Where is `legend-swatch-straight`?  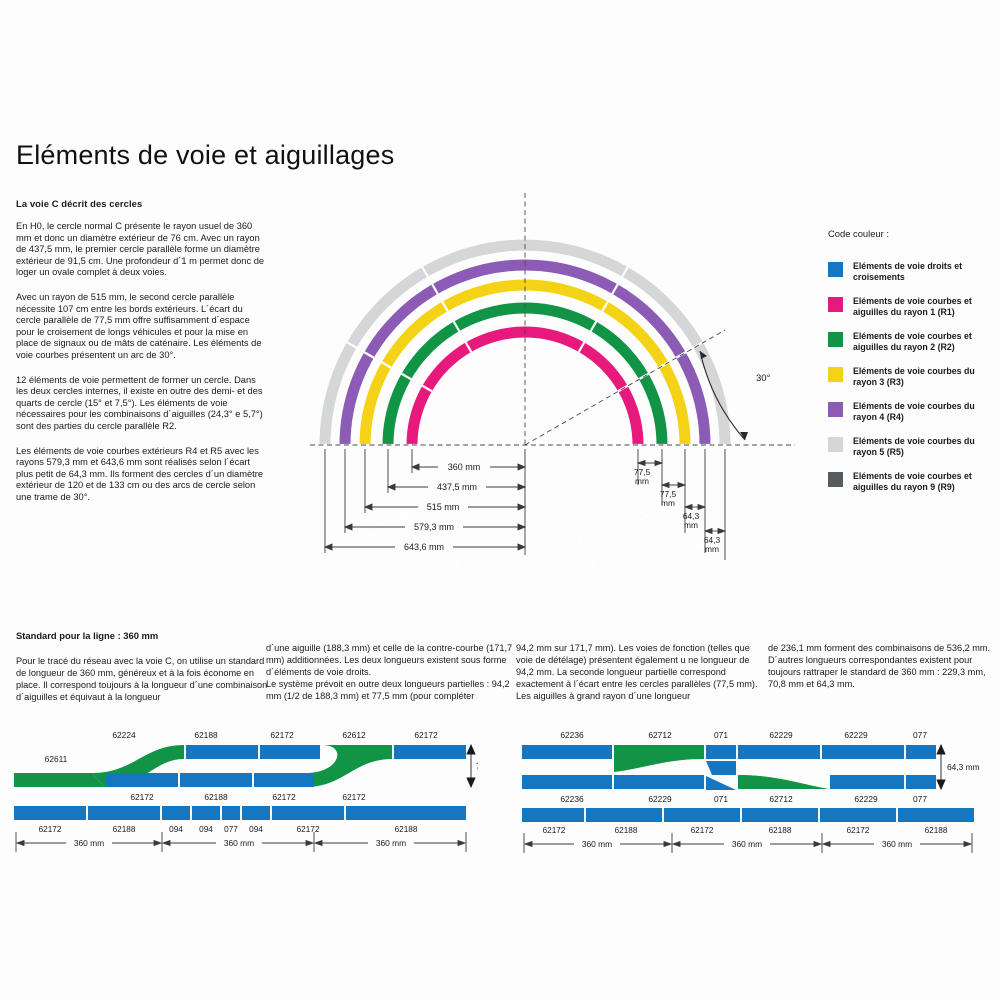
legend-swatch-straight is located at coordinates (835, 269).